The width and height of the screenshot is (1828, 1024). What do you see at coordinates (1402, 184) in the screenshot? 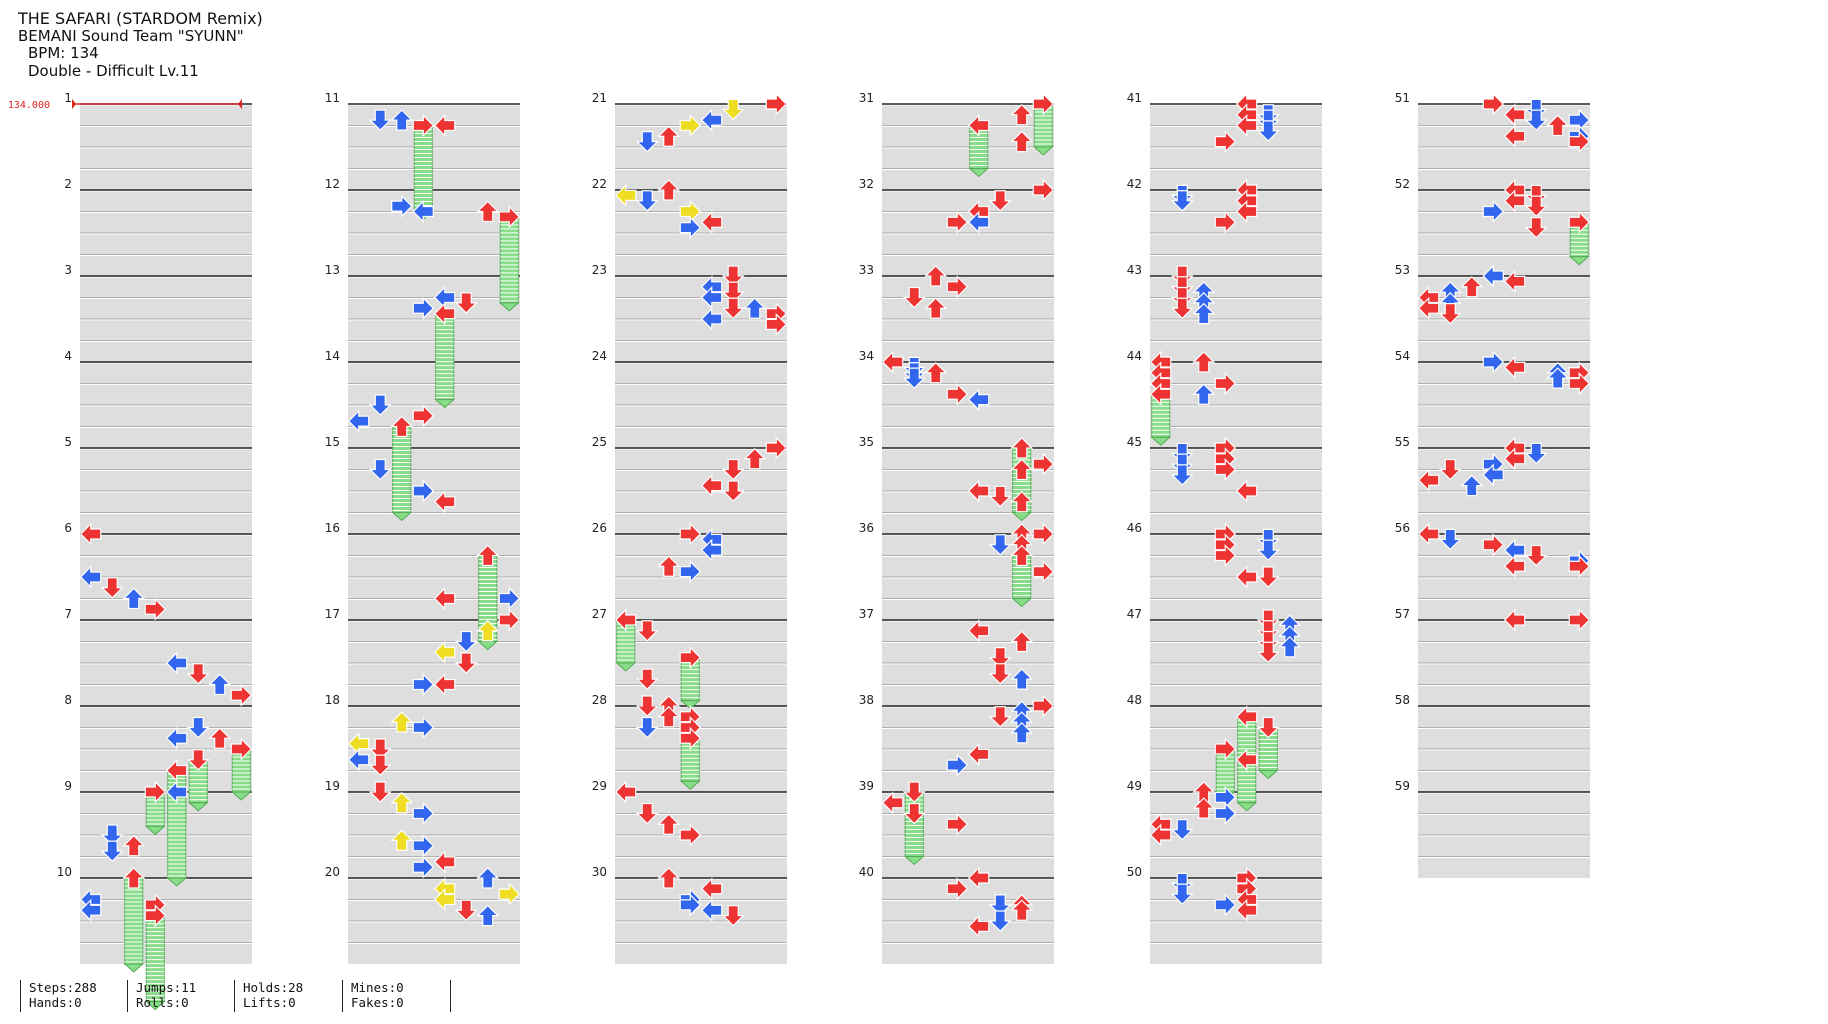
I see `measure-number: 52` at bounding box center [1402, 184].